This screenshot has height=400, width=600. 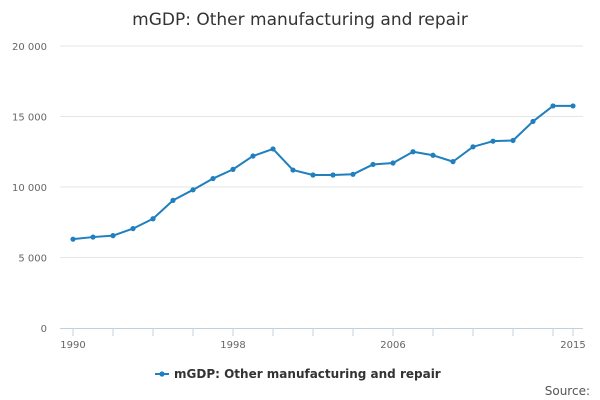 What do you see at coordinates (307, 374) in the screenshot?
I see `legend-label: mGDP: Other manufacturing and repair` at bounding box center [307, 374].